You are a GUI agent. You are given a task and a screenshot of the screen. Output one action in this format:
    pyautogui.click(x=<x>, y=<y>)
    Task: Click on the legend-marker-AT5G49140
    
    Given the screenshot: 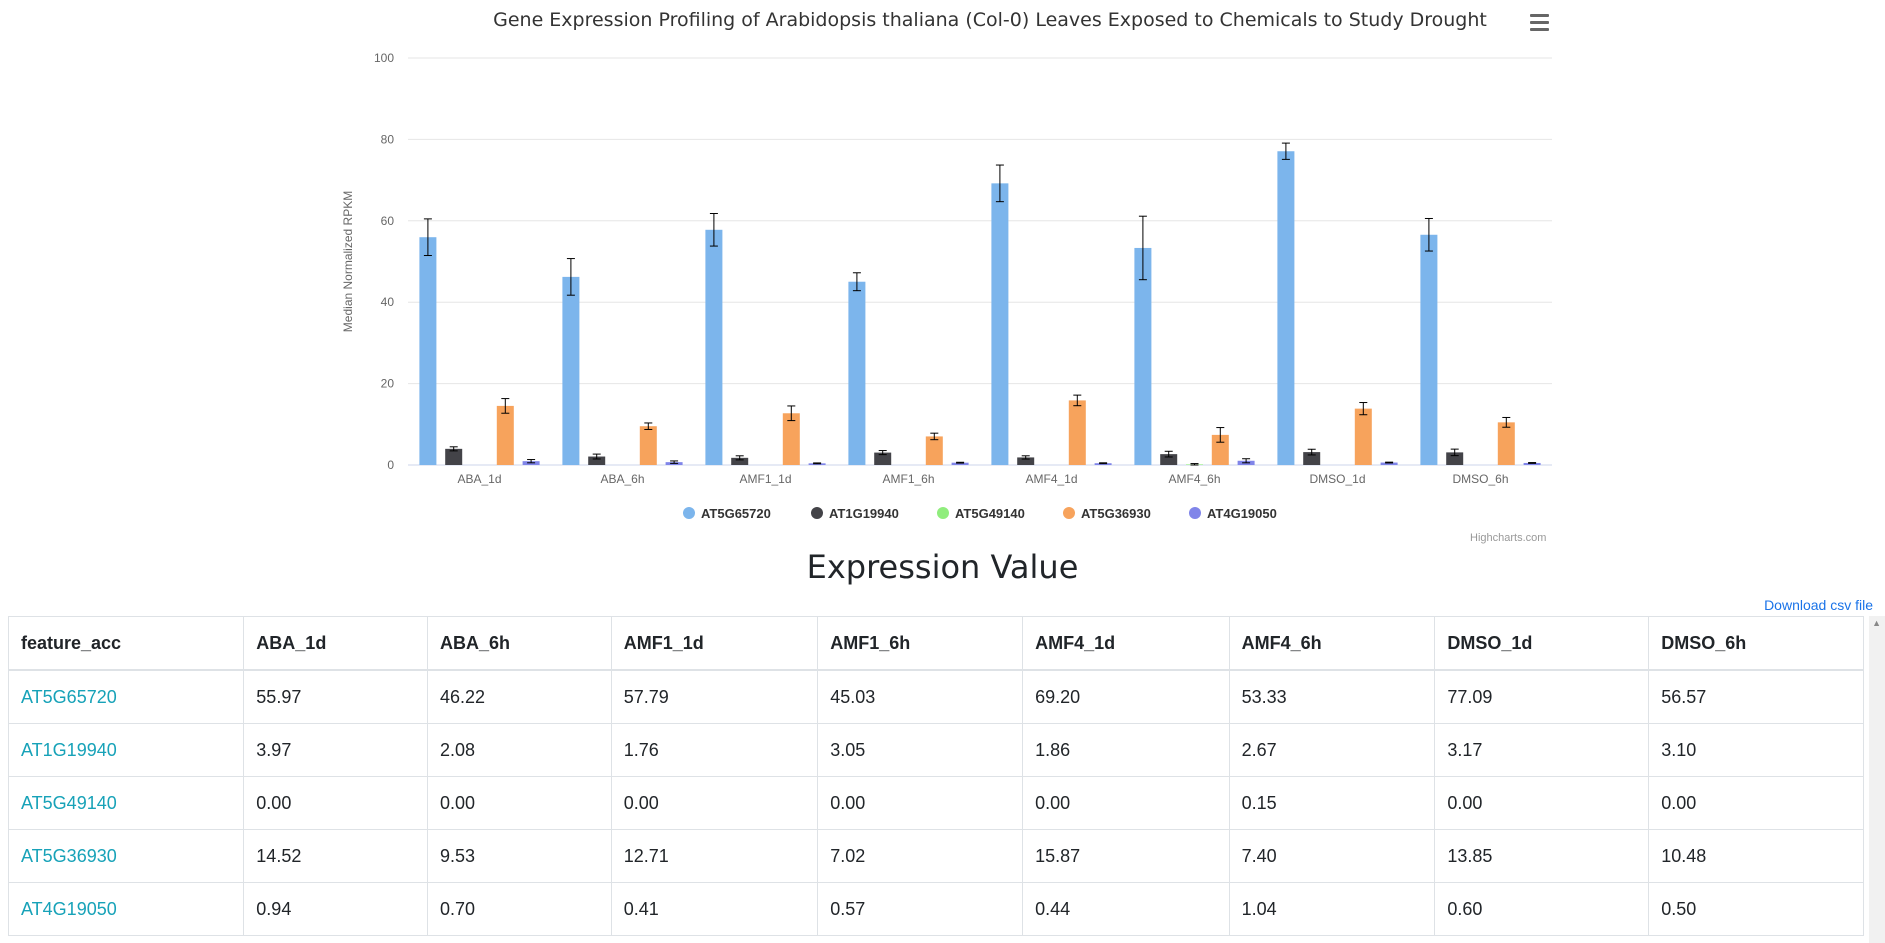 What is the action you would take?
    pyautogui.click(x=943, y=513)
    